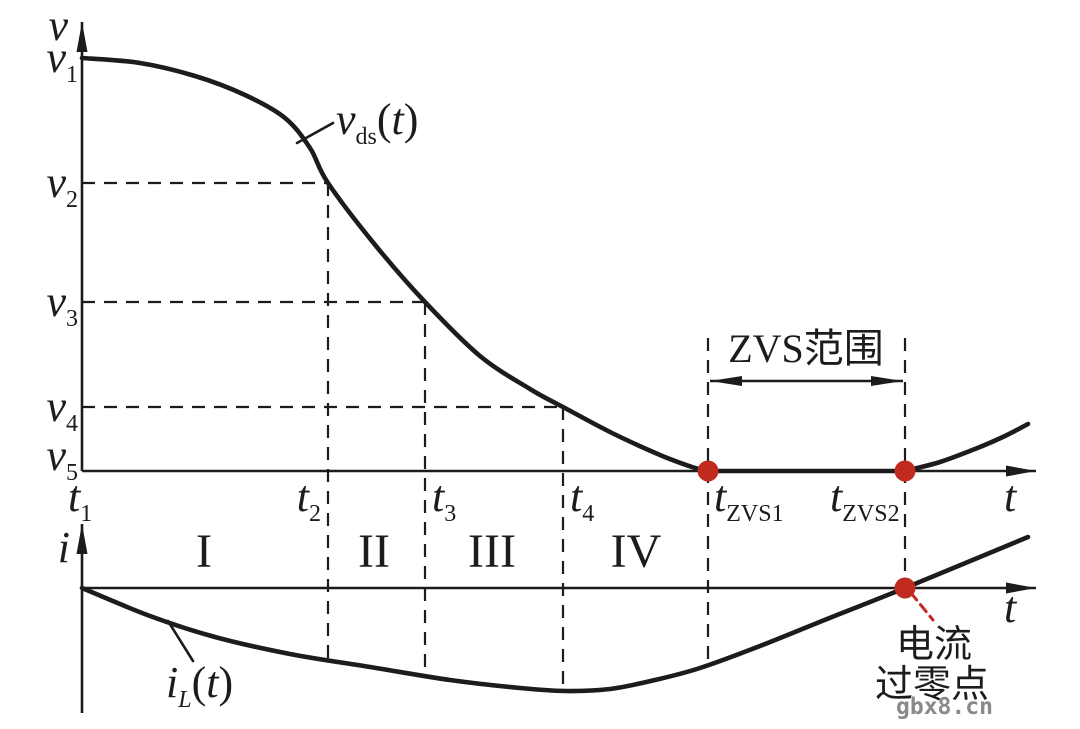 The height and width of the screenshot is (729, 1080). I want to click on region-label-4: IV, so click(636, 551).